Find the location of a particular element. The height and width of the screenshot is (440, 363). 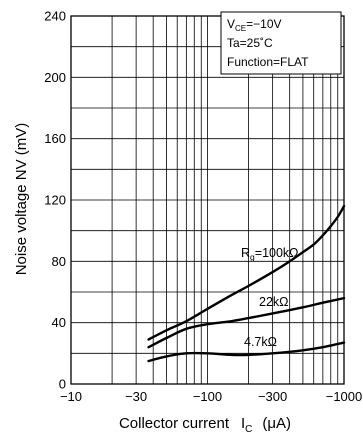

y-axis-label: Noise voltage NV (mV) is located at coordinates (21, 199).